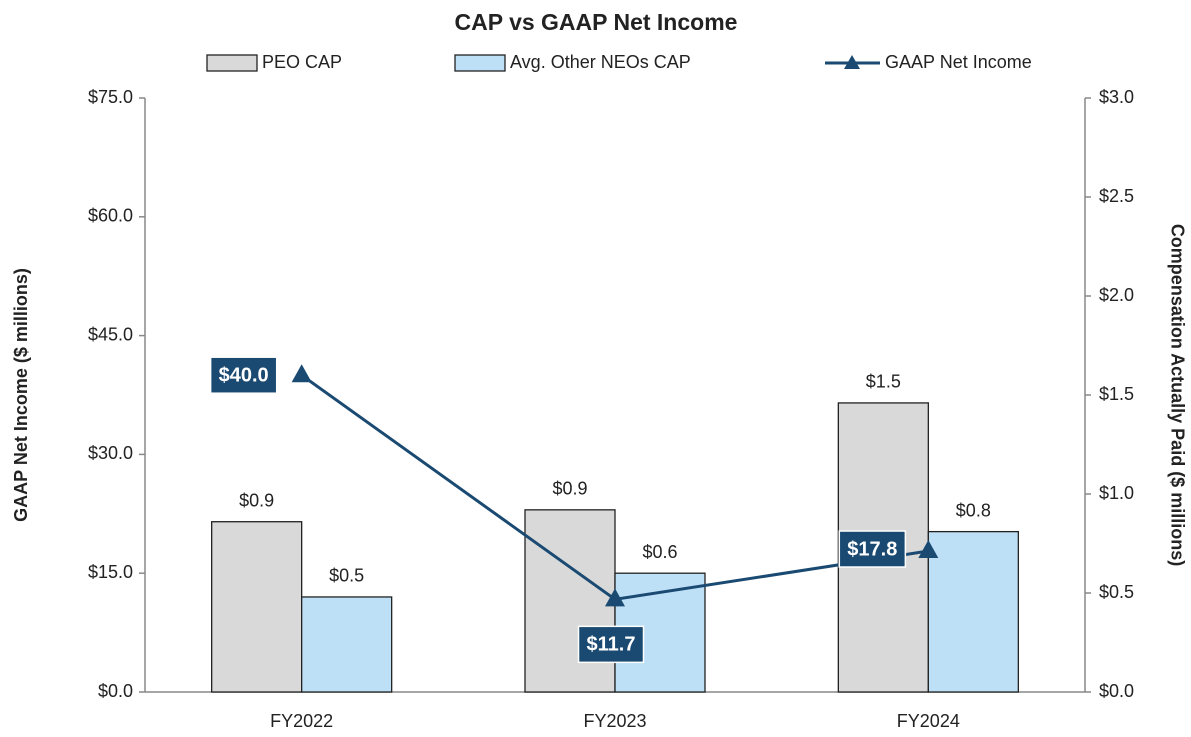  I want to click on y-tick-label: $45.0, so click(110, 334).